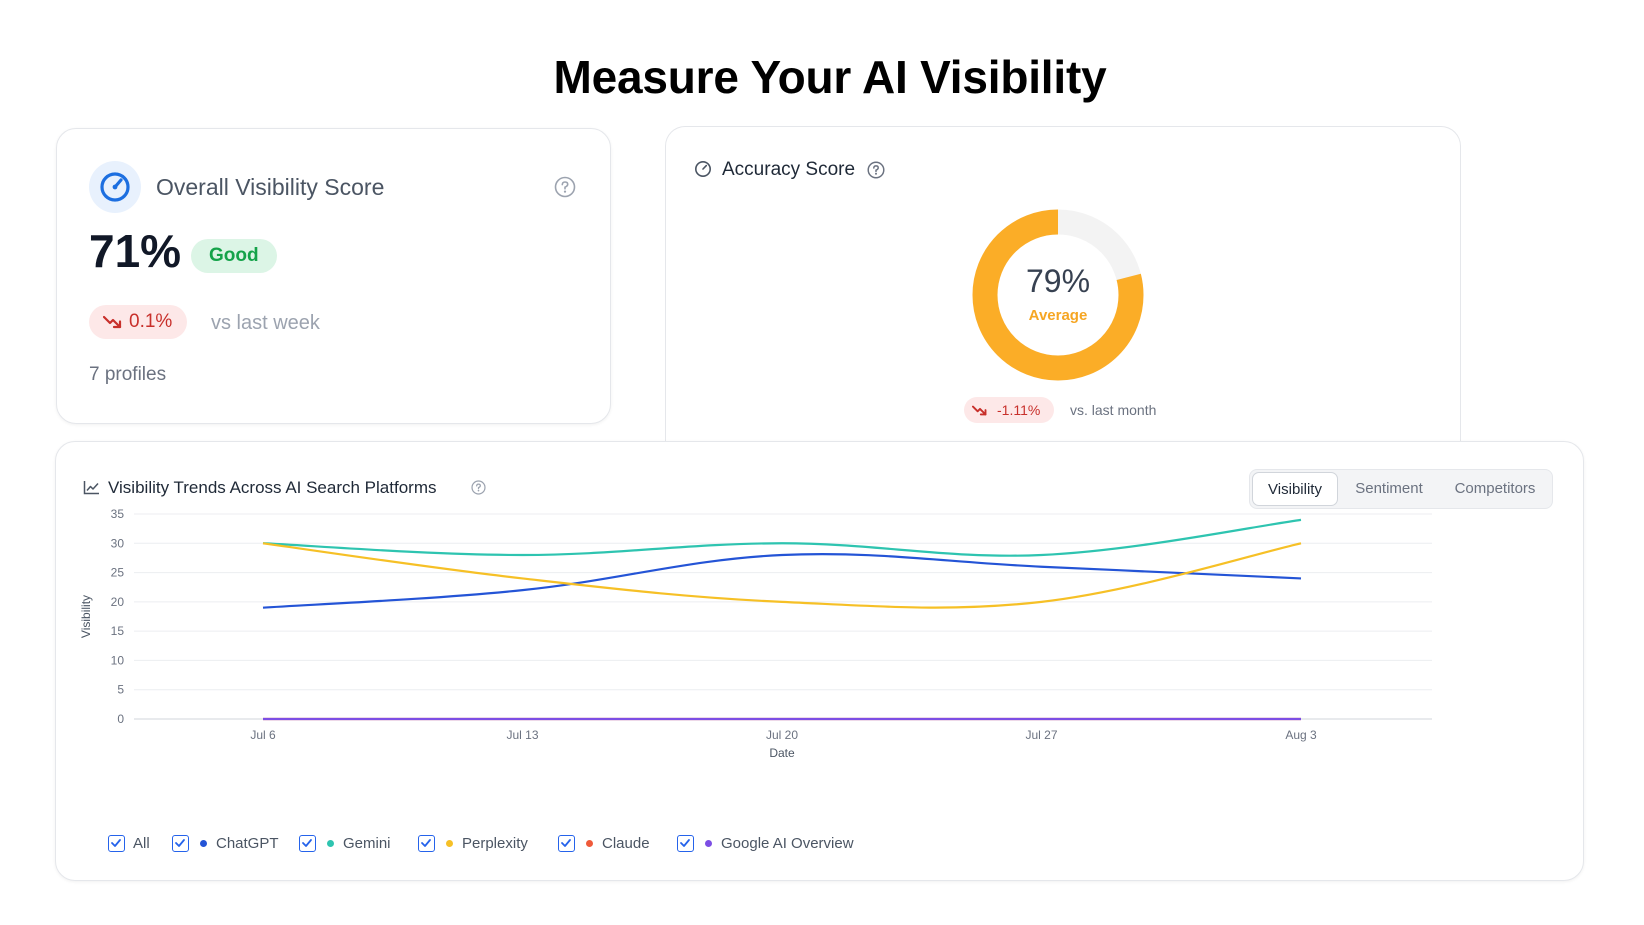 This screenshot has width=1644, height=925. I want to click on y-tick-label: 0, so click(120, 719).